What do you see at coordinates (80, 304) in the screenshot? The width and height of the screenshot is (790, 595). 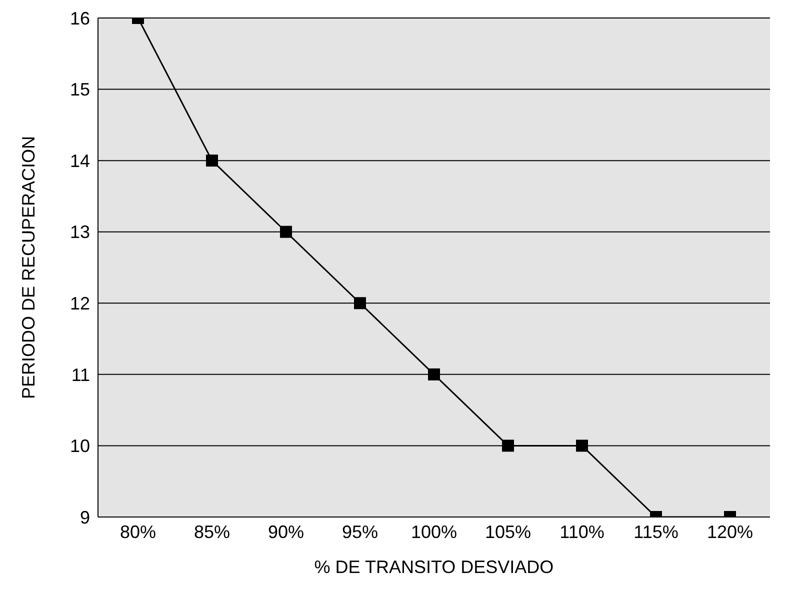 I see `y-tick-label: 12` at bounding box center [80, 304].